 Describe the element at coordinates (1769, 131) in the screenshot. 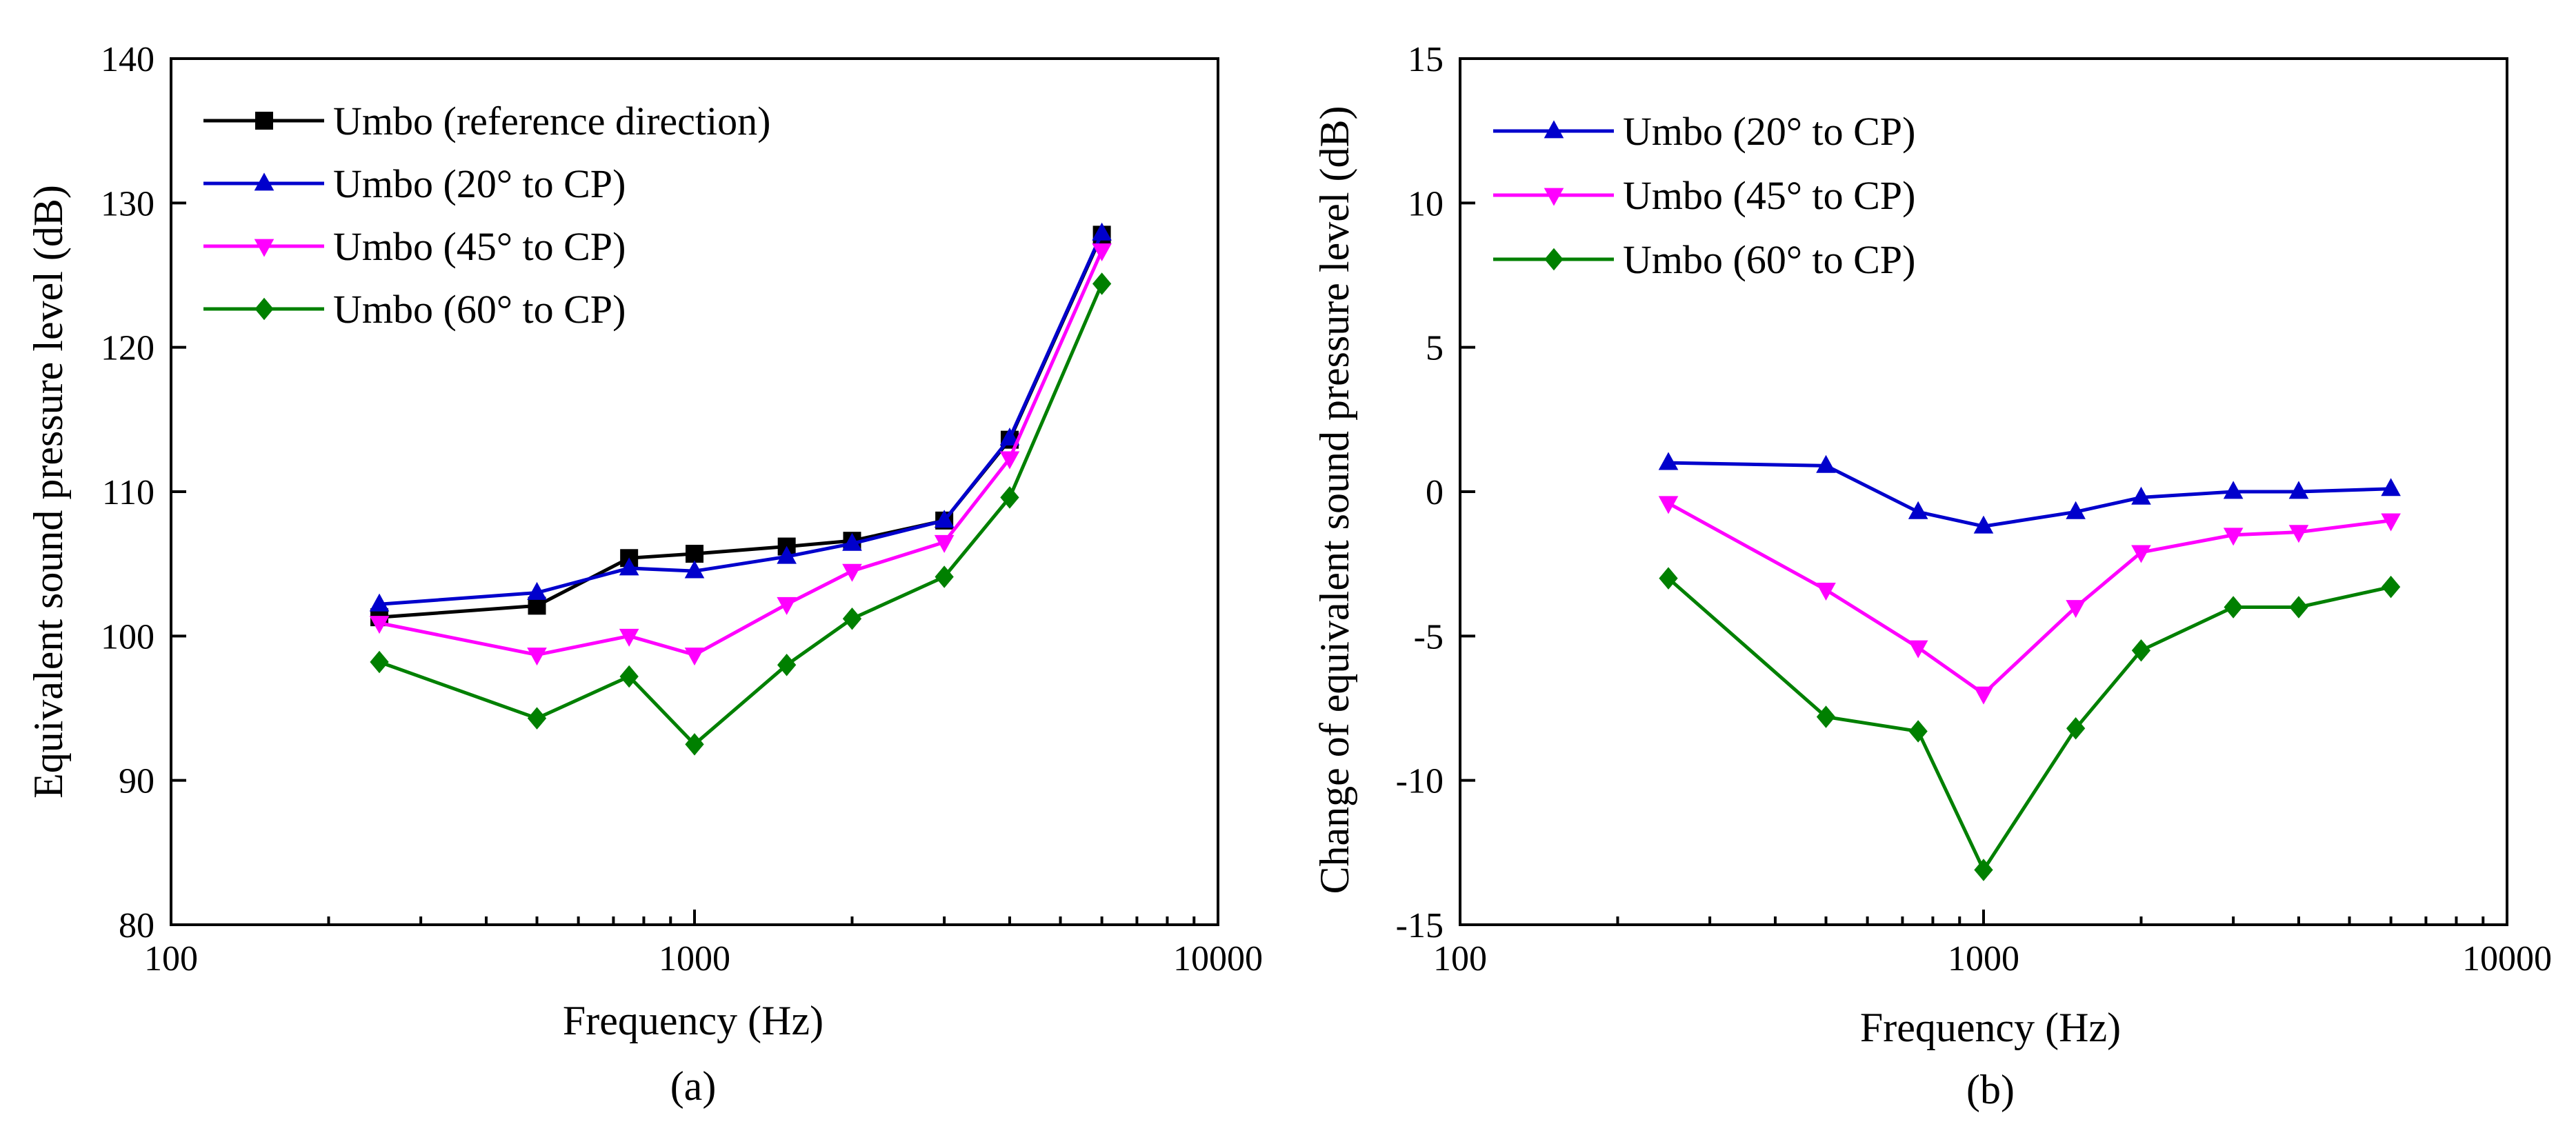

I see `chart-b-legend-label: Umbo (20° to CP)` at that location.